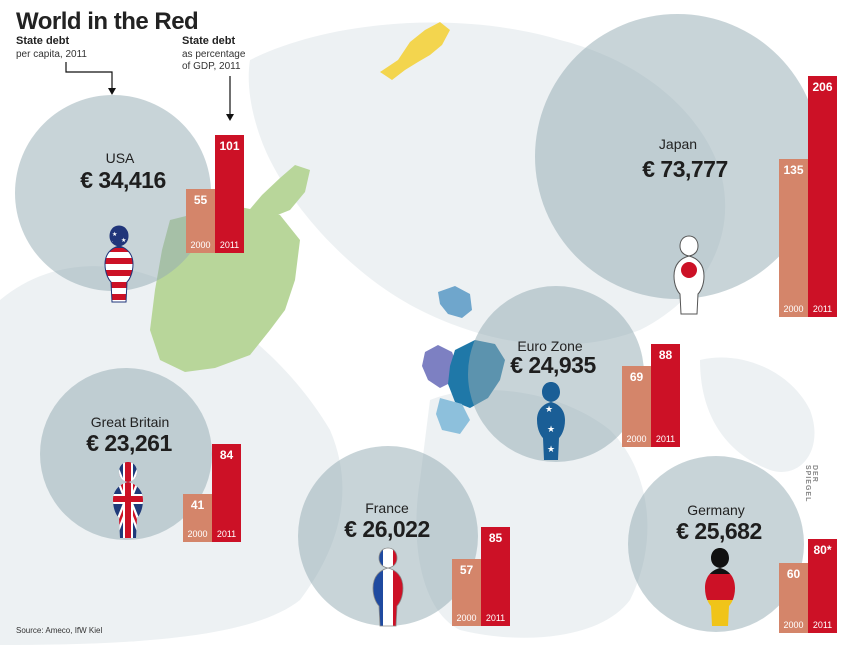 Image resolution: width=850 pixels, height=645 pixels. What do you see at coordinates (720, 587) in the screenshot?
I see `germany-flag-figure-icon` at bounding box center [720, 587].